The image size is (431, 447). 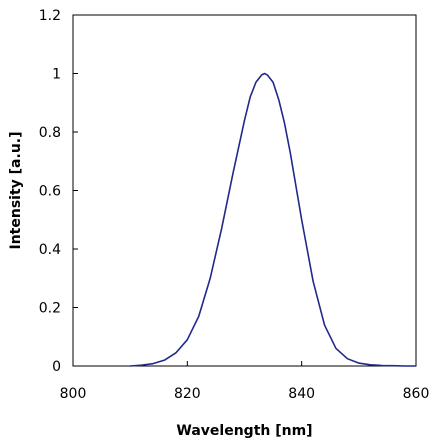 I want to click on x-axis-title: Wavelength [nm], so click(x=244, y=431).